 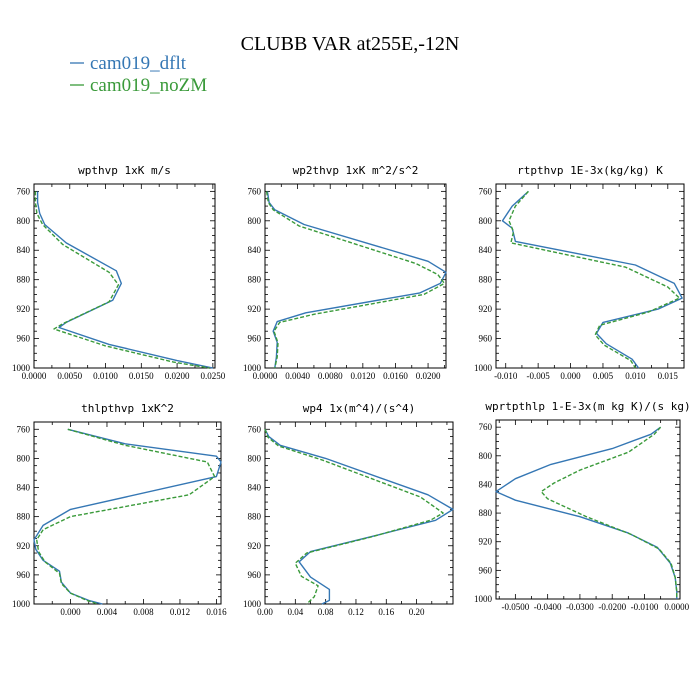 I want to click on x-tick-label: 0.0150, so click(x=141, y=376).